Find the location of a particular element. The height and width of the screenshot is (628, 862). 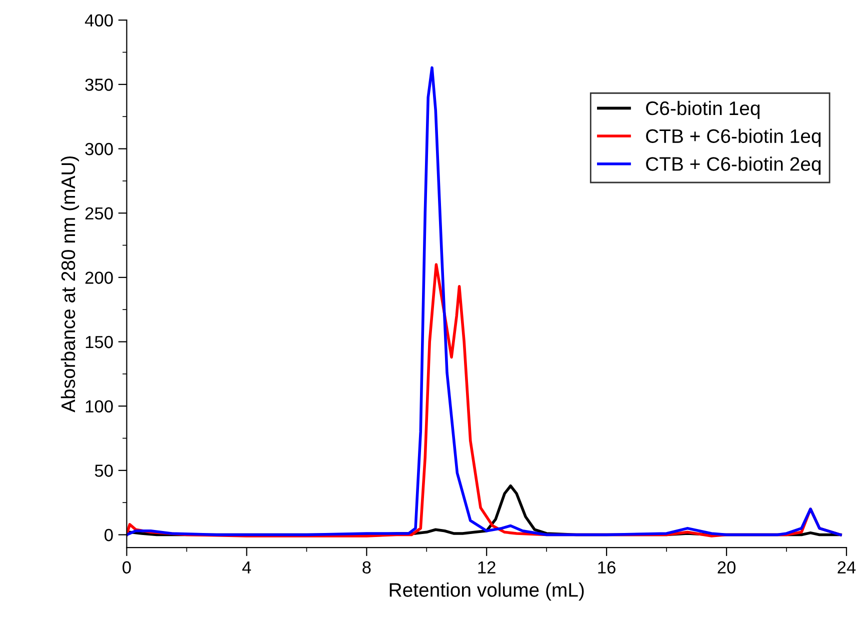

x-tick-label: 24 is located at coordinates (847, 567).